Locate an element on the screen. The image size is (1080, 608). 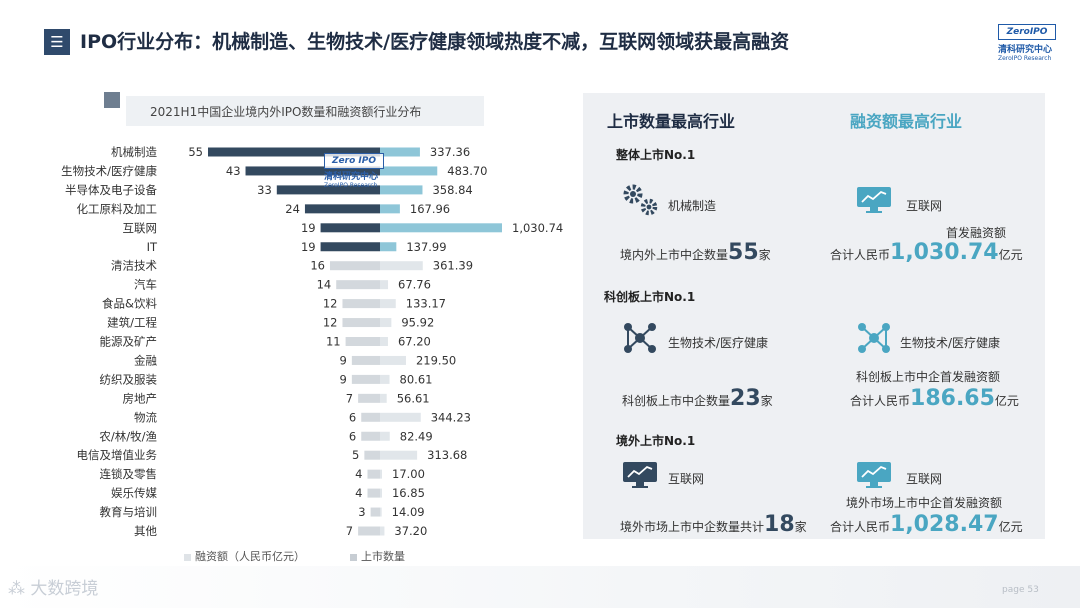
amount-label: 37.20 is located at coordinates (410, 531).